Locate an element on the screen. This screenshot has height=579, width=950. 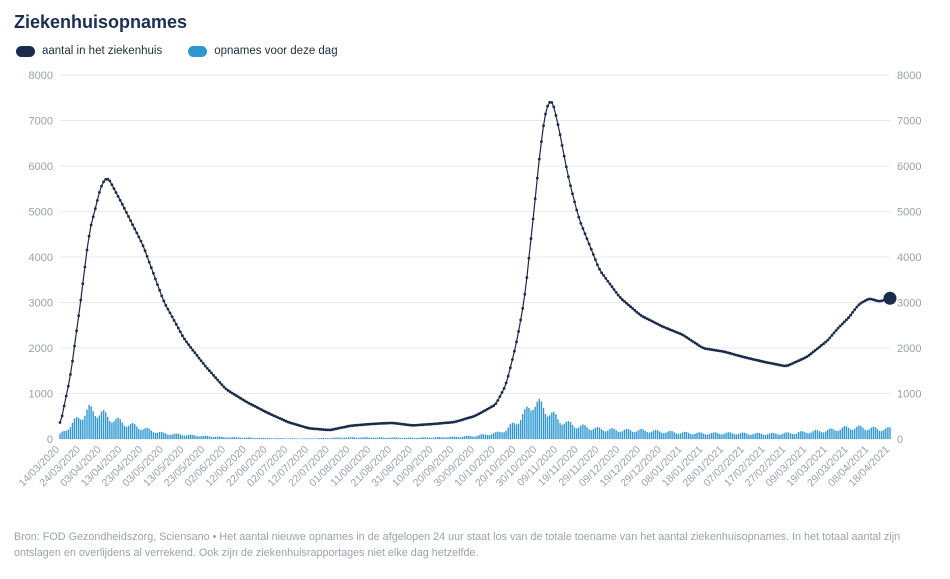
legend-label-admissions: opnames voor deze dag is located at coordinates (276, 51).